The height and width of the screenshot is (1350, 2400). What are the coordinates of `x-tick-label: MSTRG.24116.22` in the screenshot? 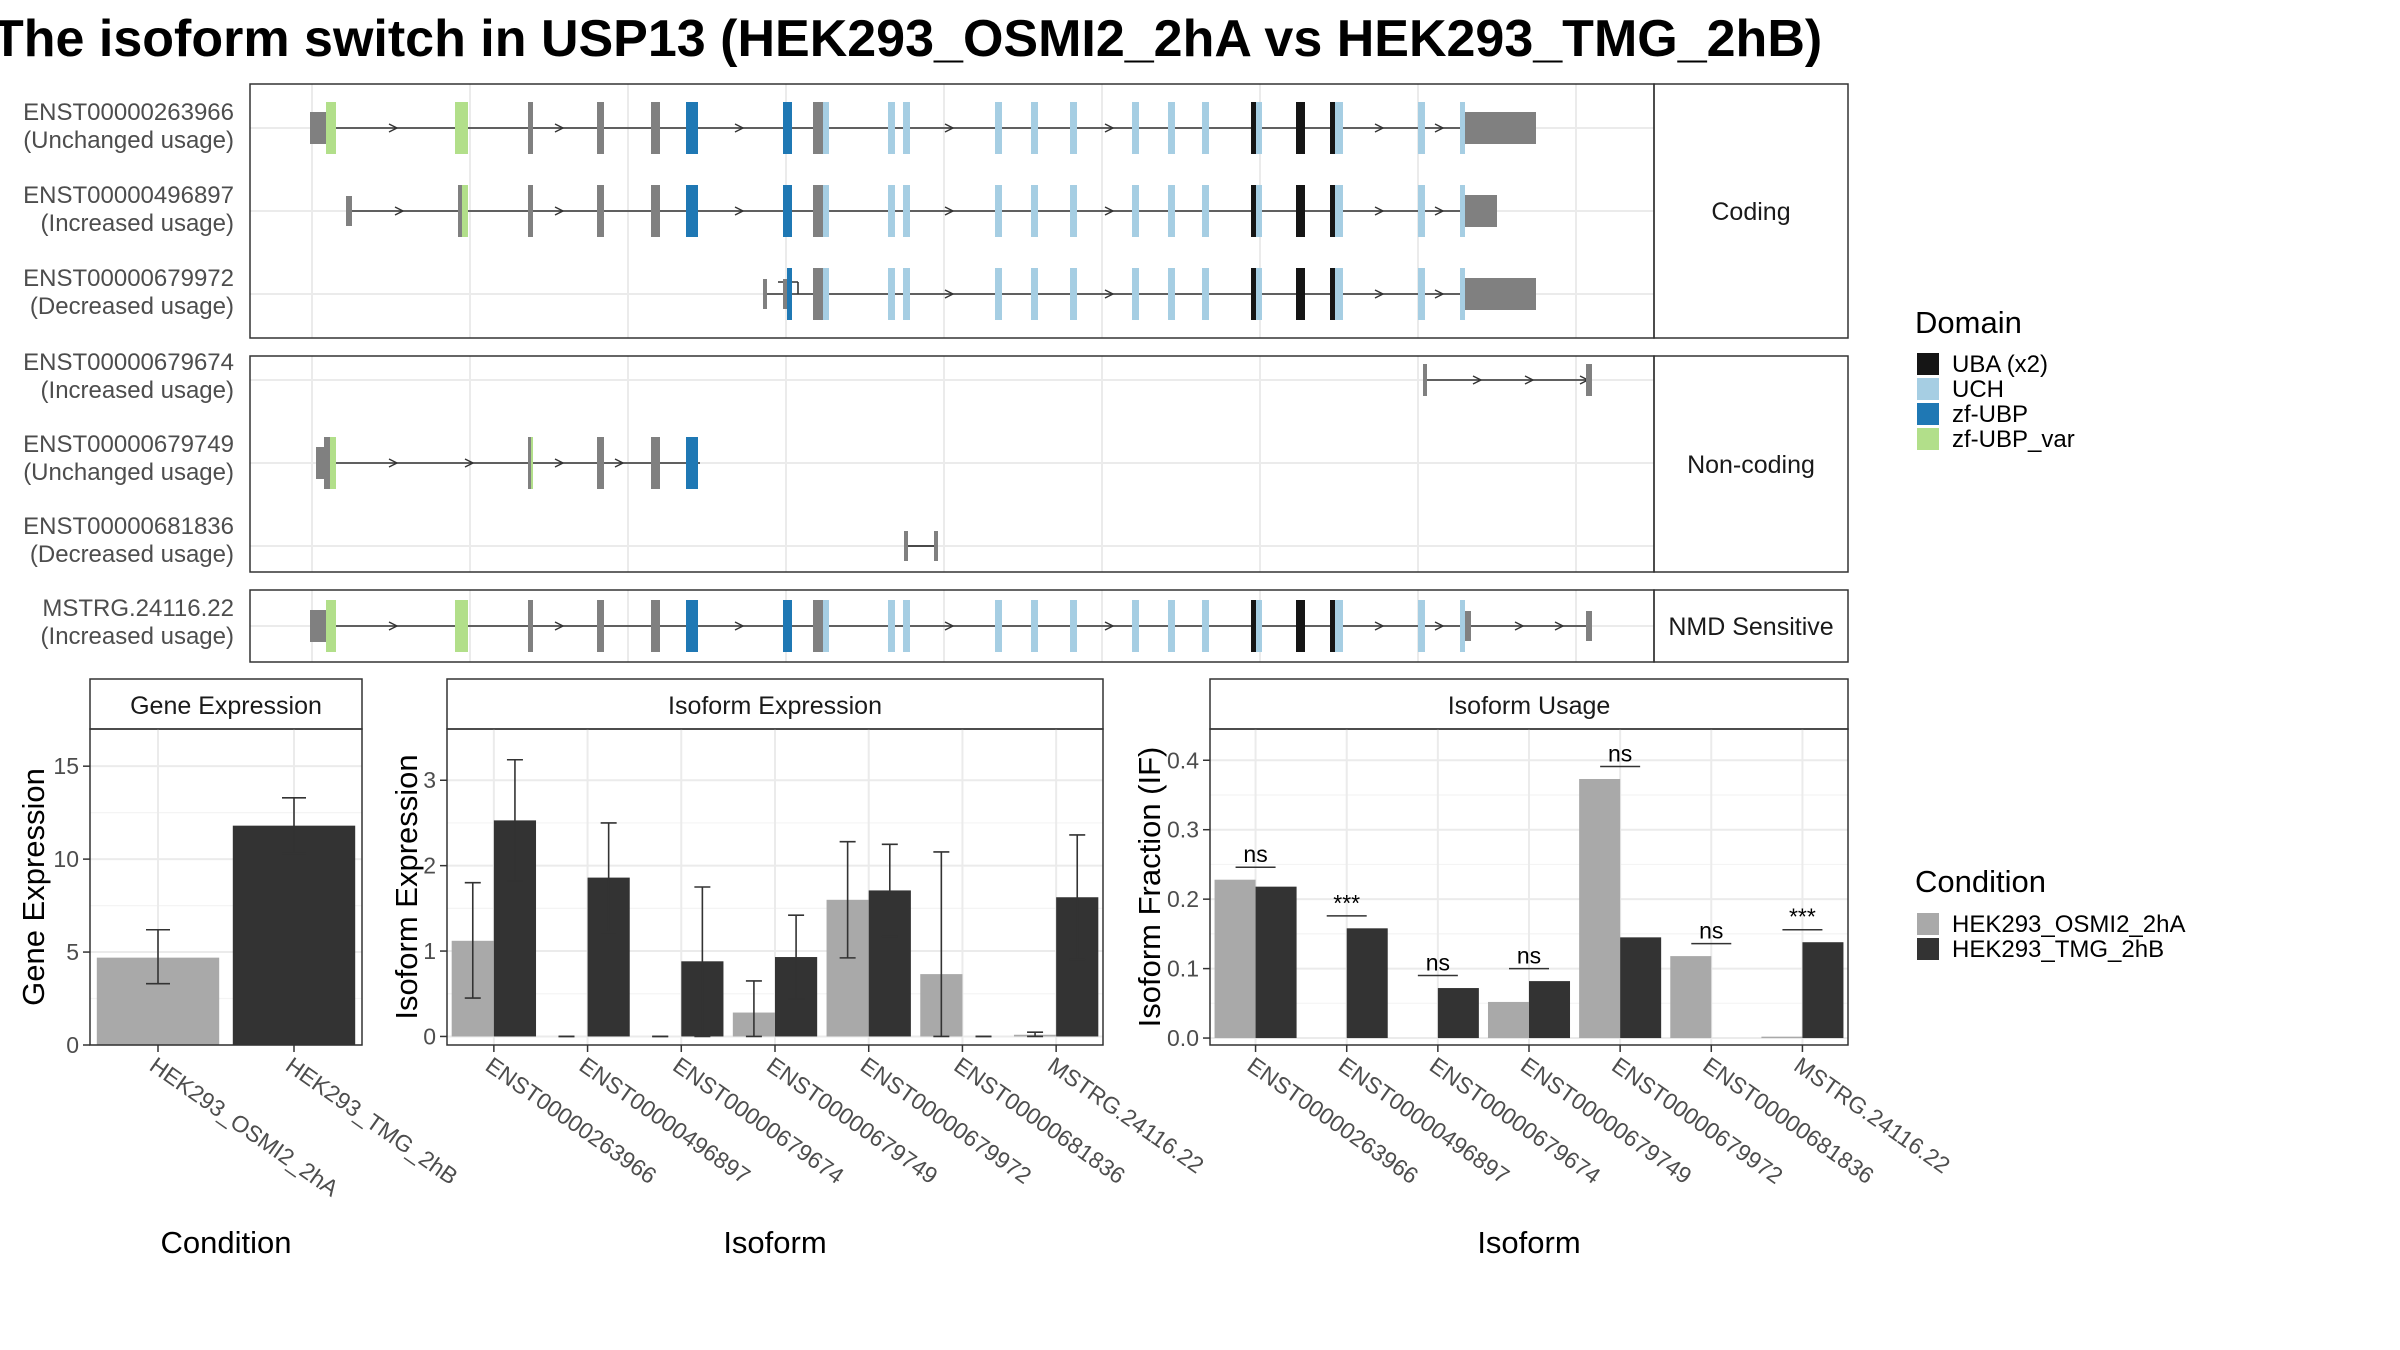 It's located at (1872, 1115).